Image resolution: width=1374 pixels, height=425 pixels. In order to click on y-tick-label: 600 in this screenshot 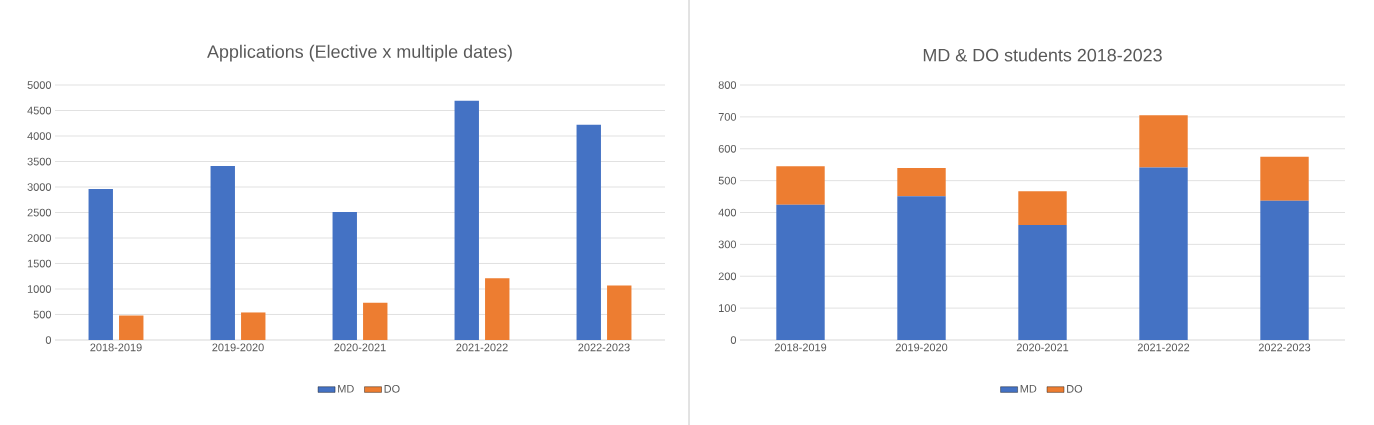, I will do `click(727, 148)`.